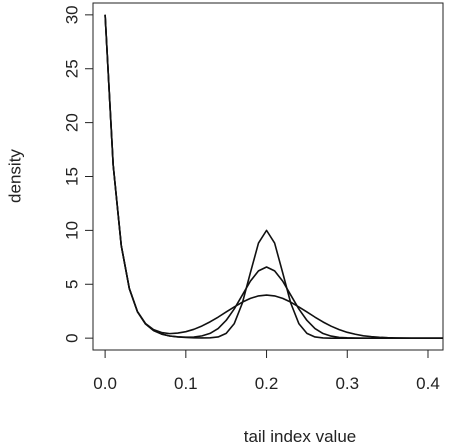  What do you see at coordinates (300, 435) in the screenshot?
I see `x-axis-label: tail index value` at bounding box center [300, 435].